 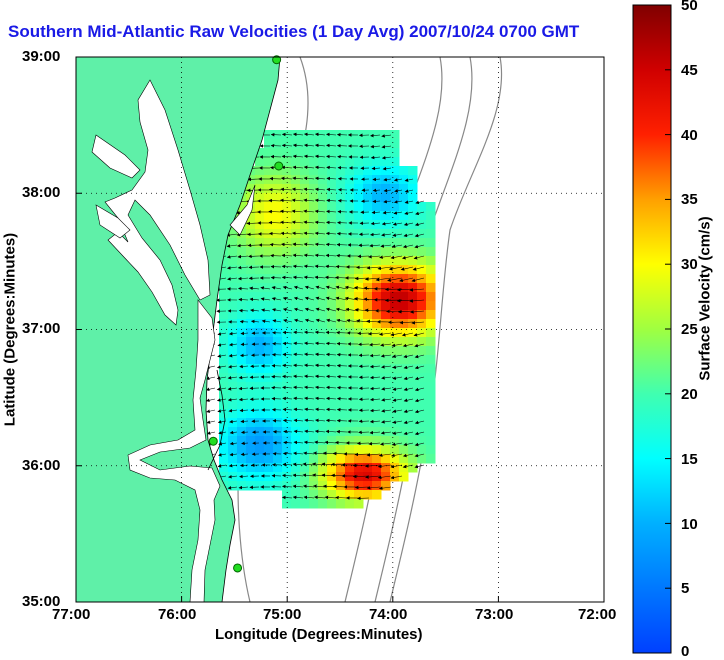 I want to click on colorbar-tick-label: 20, so click(x=689, y=394).